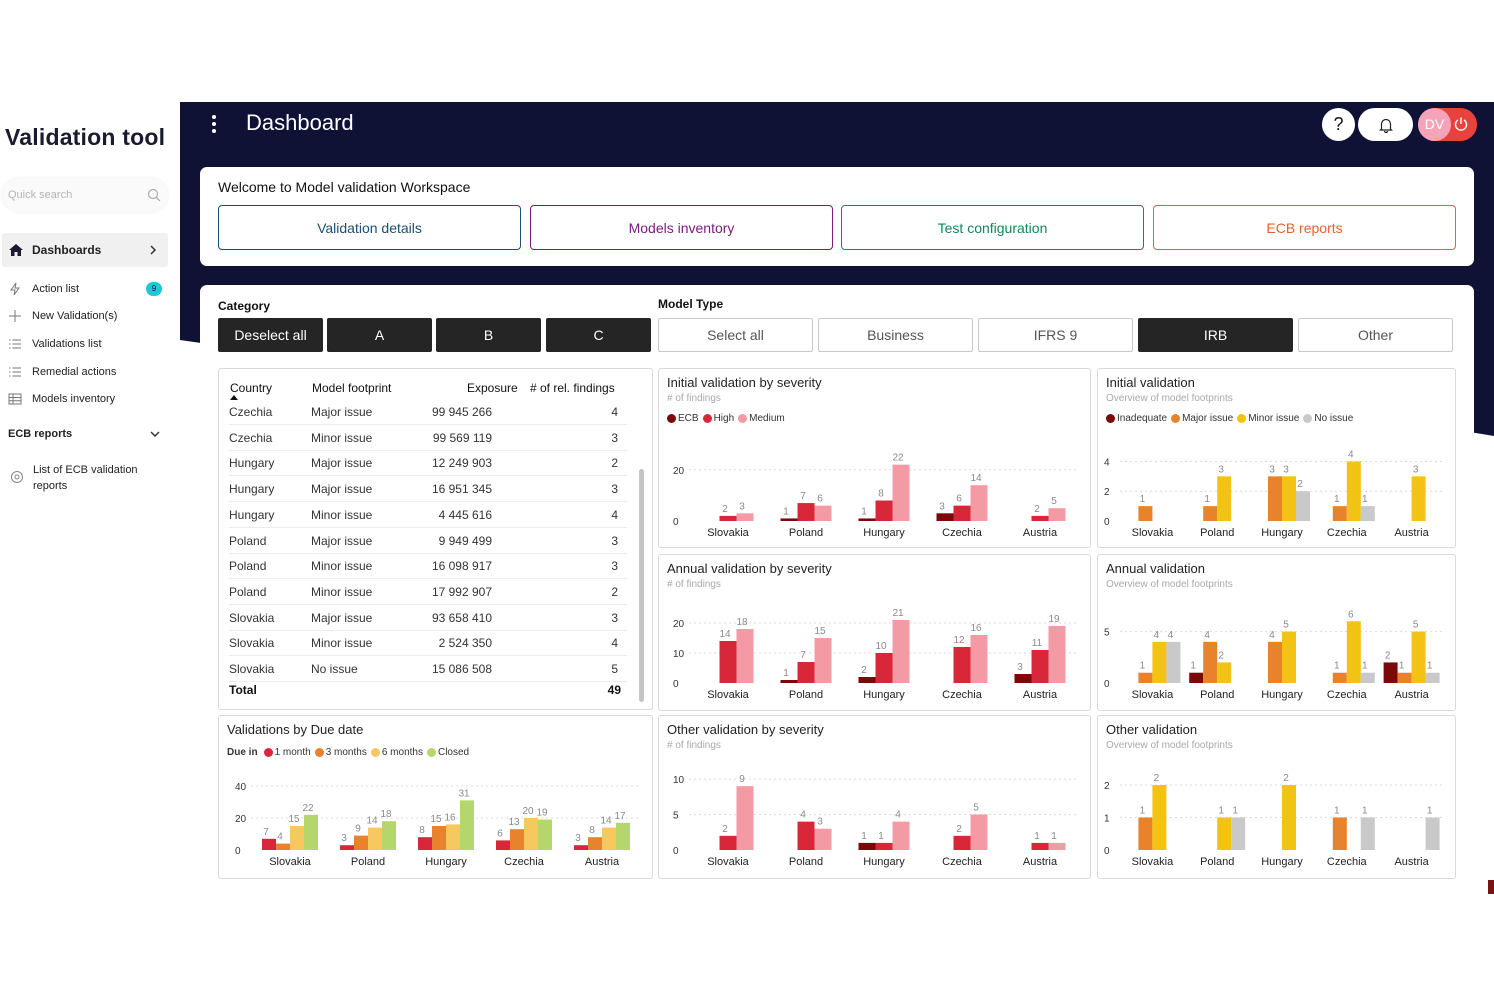  What do you see at coordinates (428, 515) in the screenshot?
I see `table-row: Hungary Minor issue 4 445 616 4` at bounding box center [428, 515].